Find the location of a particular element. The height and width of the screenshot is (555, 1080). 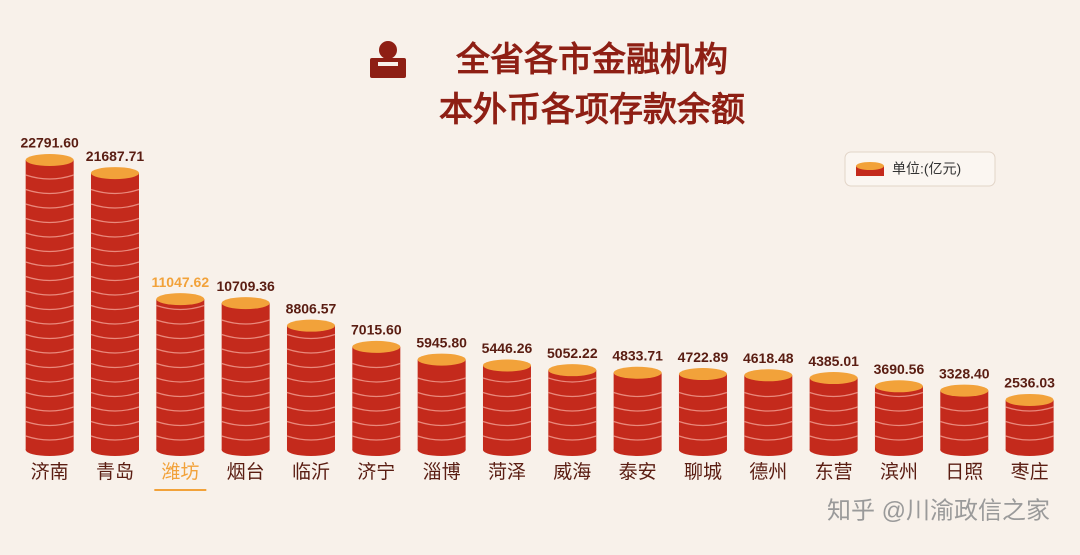

value-label: 2536.03 is located at coordinates (1029, 383).